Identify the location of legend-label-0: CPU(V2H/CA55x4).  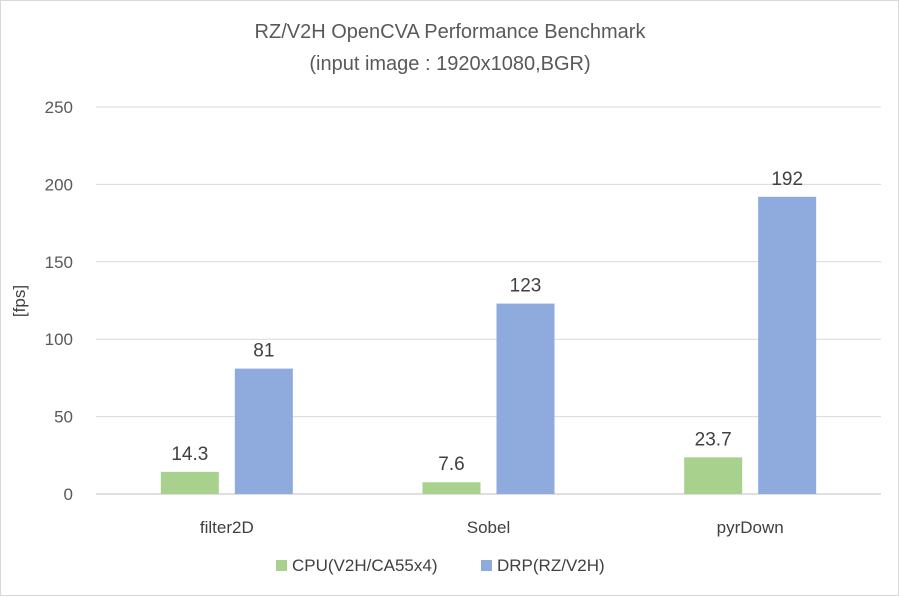
(365, 565).